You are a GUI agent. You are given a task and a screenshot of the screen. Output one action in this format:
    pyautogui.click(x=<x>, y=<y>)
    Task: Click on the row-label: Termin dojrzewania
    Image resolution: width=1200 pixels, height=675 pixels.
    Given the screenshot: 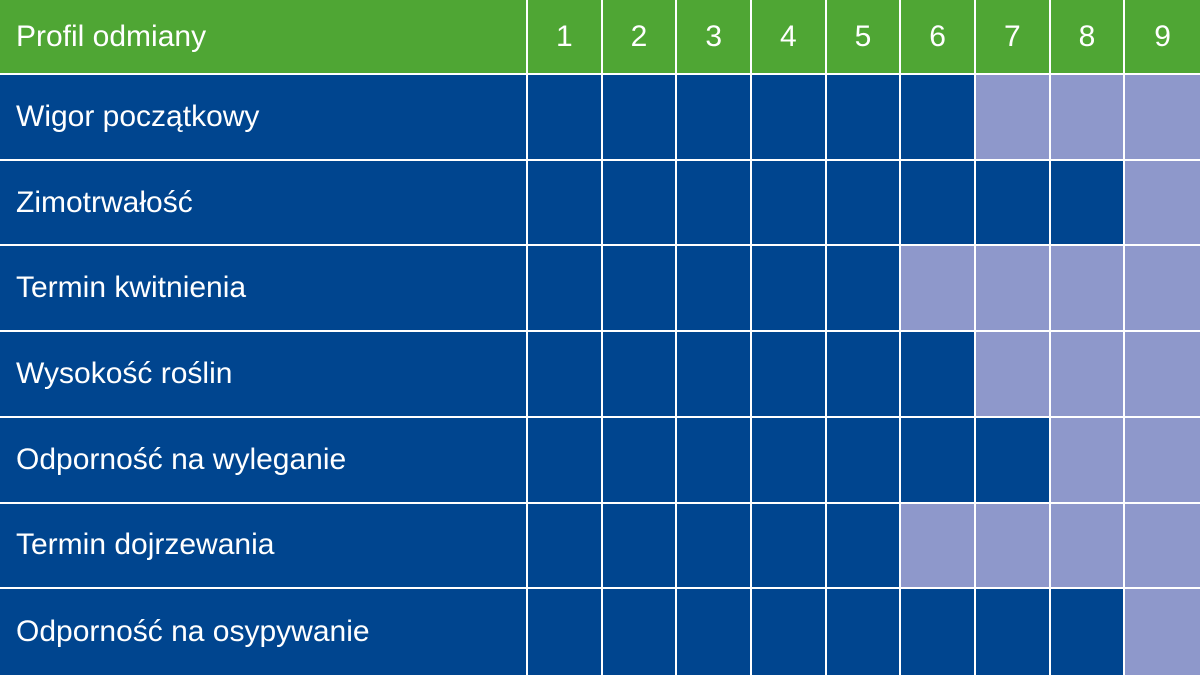 What is the action you would take?
    pyautogui.click(x=264, y=546)
    